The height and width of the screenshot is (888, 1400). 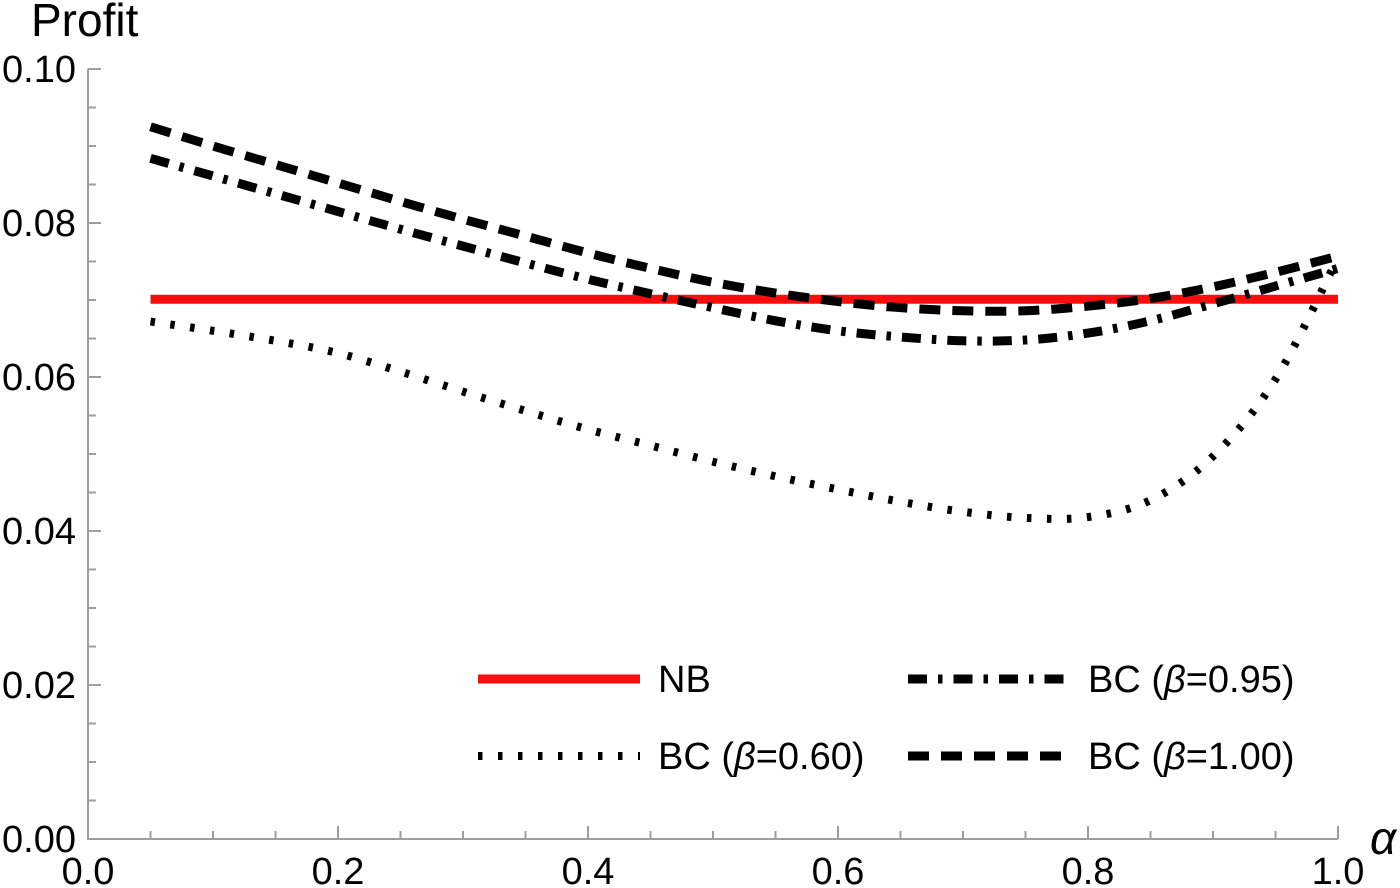 What do you see at coordinates (761, 757) in the screenshot?
I see `legend-label-bc-060: BC (β=0.60)` at bounding box center [761, 757].